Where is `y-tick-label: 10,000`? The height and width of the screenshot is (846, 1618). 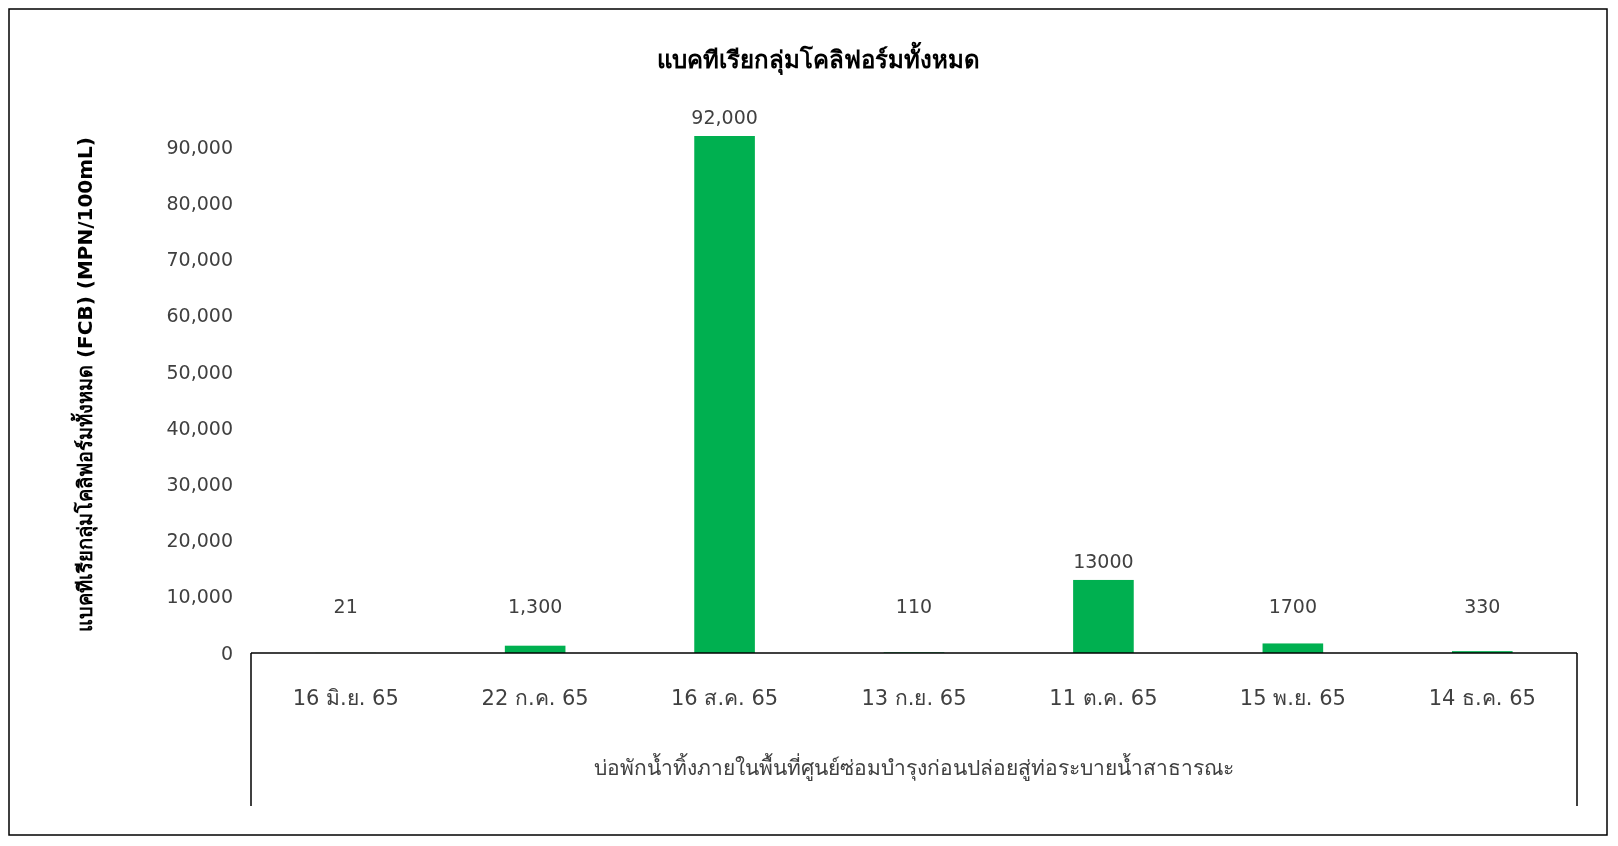 y-tick-label: 10,000 is located at coordinates (199, 596).